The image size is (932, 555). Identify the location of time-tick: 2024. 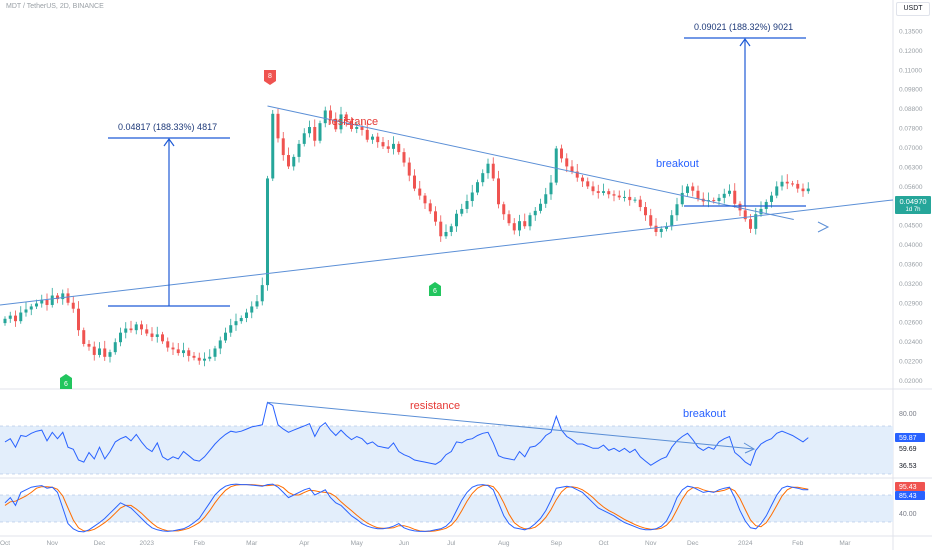
(745, 543).